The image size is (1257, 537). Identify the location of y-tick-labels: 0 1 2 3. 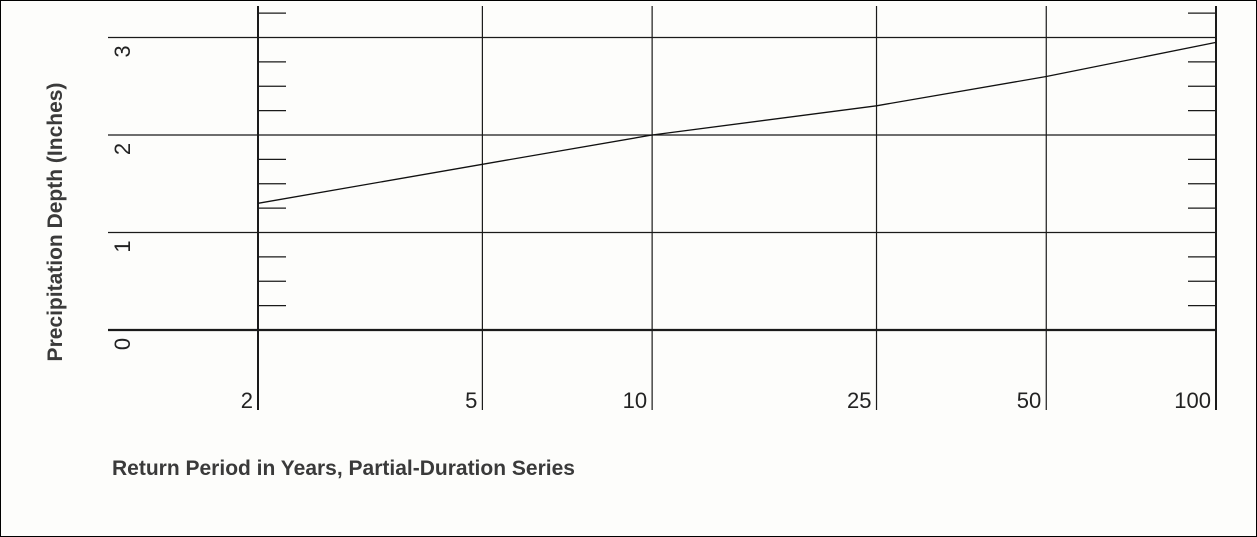
(122, 197).